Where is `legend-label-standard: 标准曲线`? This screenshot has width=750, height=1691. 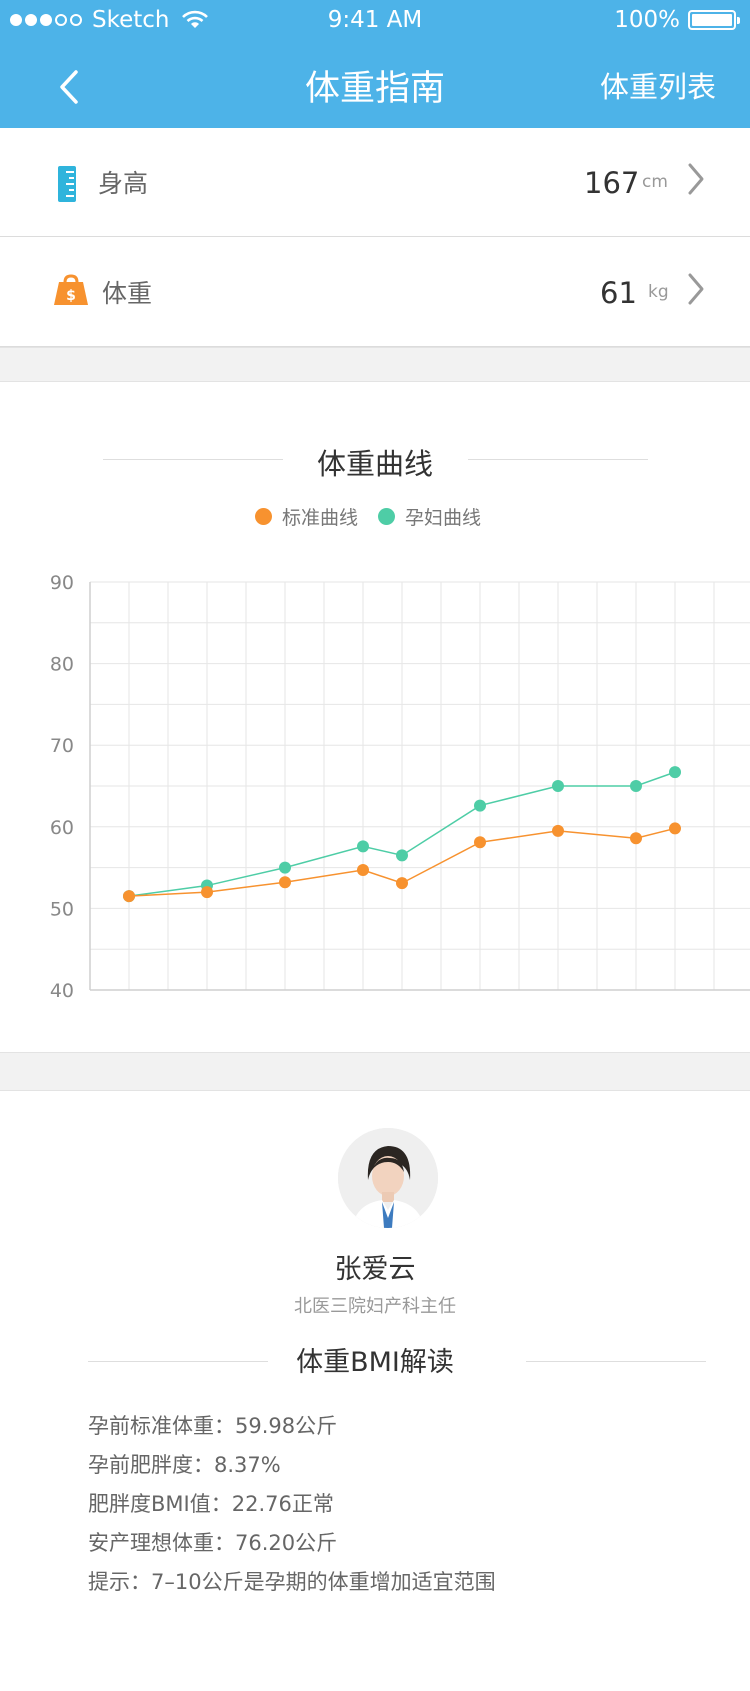
legend-label-standard: 标准曲线 is located at coordinates (320, 518).